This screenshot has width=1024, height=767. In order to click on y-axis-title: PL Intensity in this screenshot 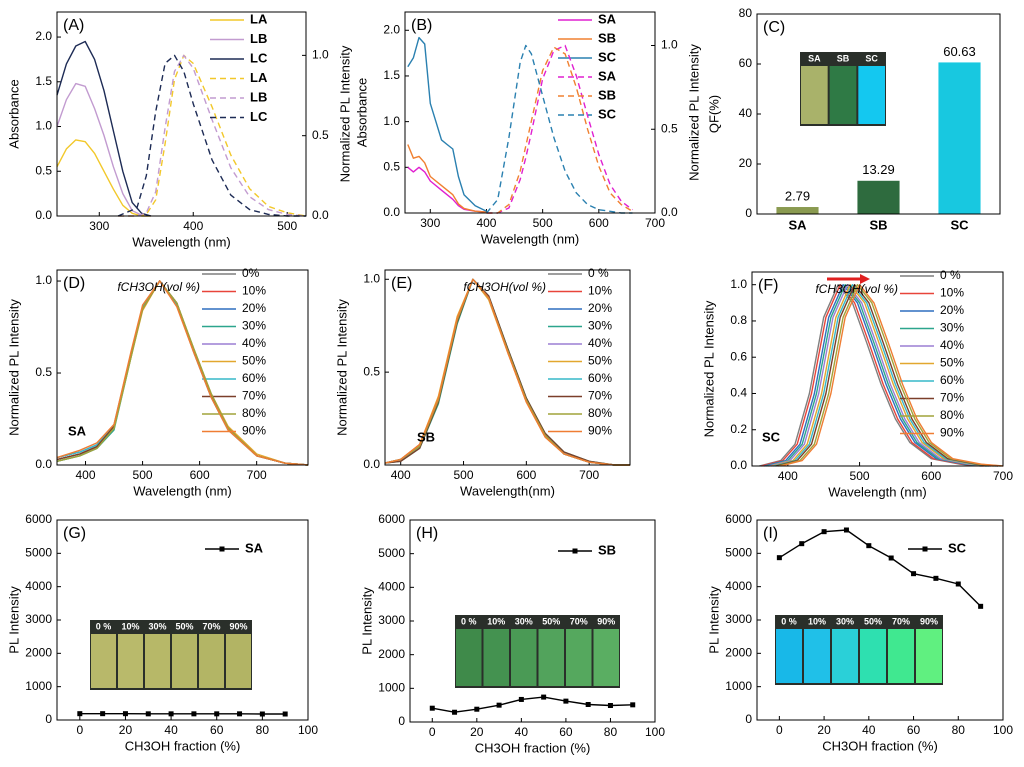, I will do `click(713, 620)`.